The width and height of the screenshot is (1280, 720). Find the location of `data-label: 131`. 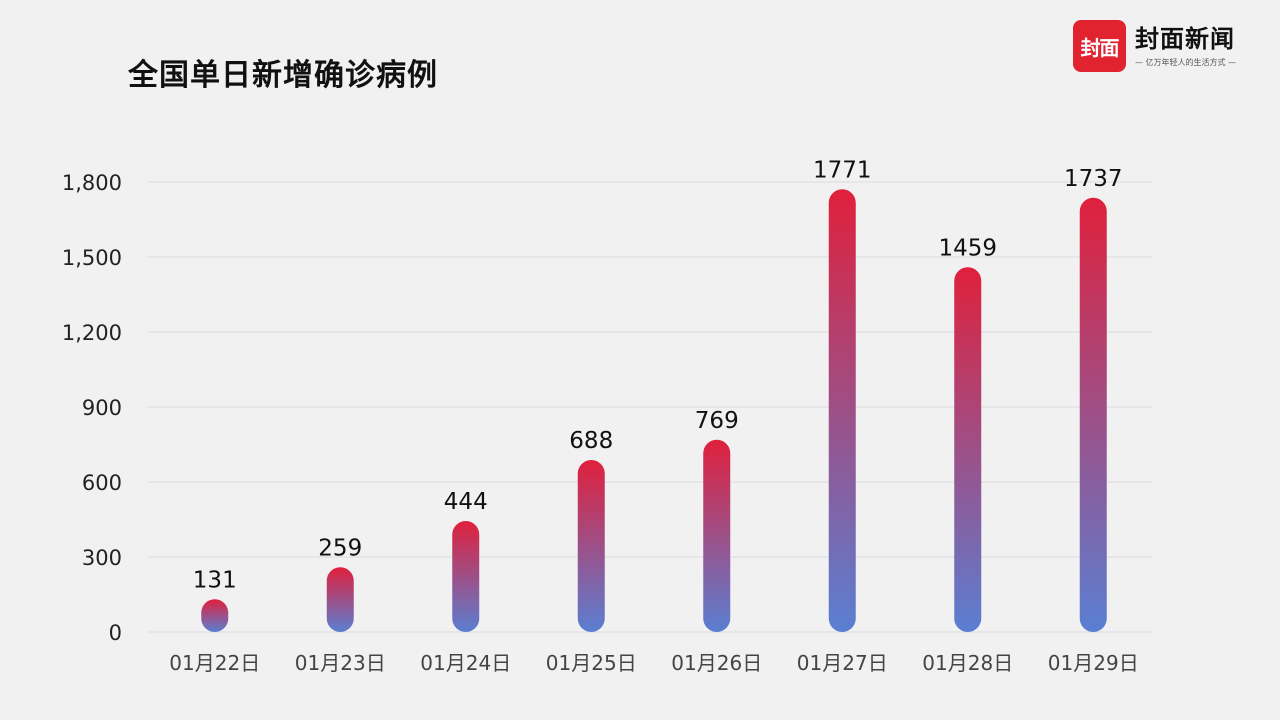

data-label: 131 is located at coordinates (215, 580).